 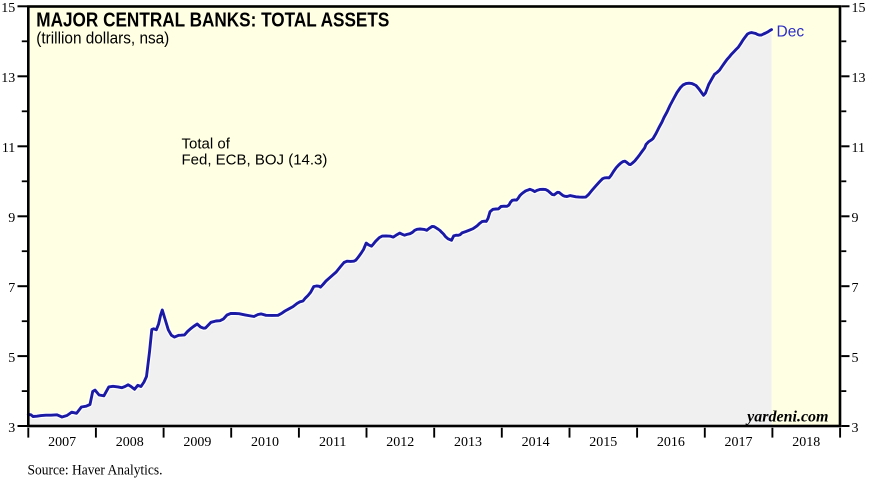 I want to click on svg-text: Dec, so click(x=791, y=31).